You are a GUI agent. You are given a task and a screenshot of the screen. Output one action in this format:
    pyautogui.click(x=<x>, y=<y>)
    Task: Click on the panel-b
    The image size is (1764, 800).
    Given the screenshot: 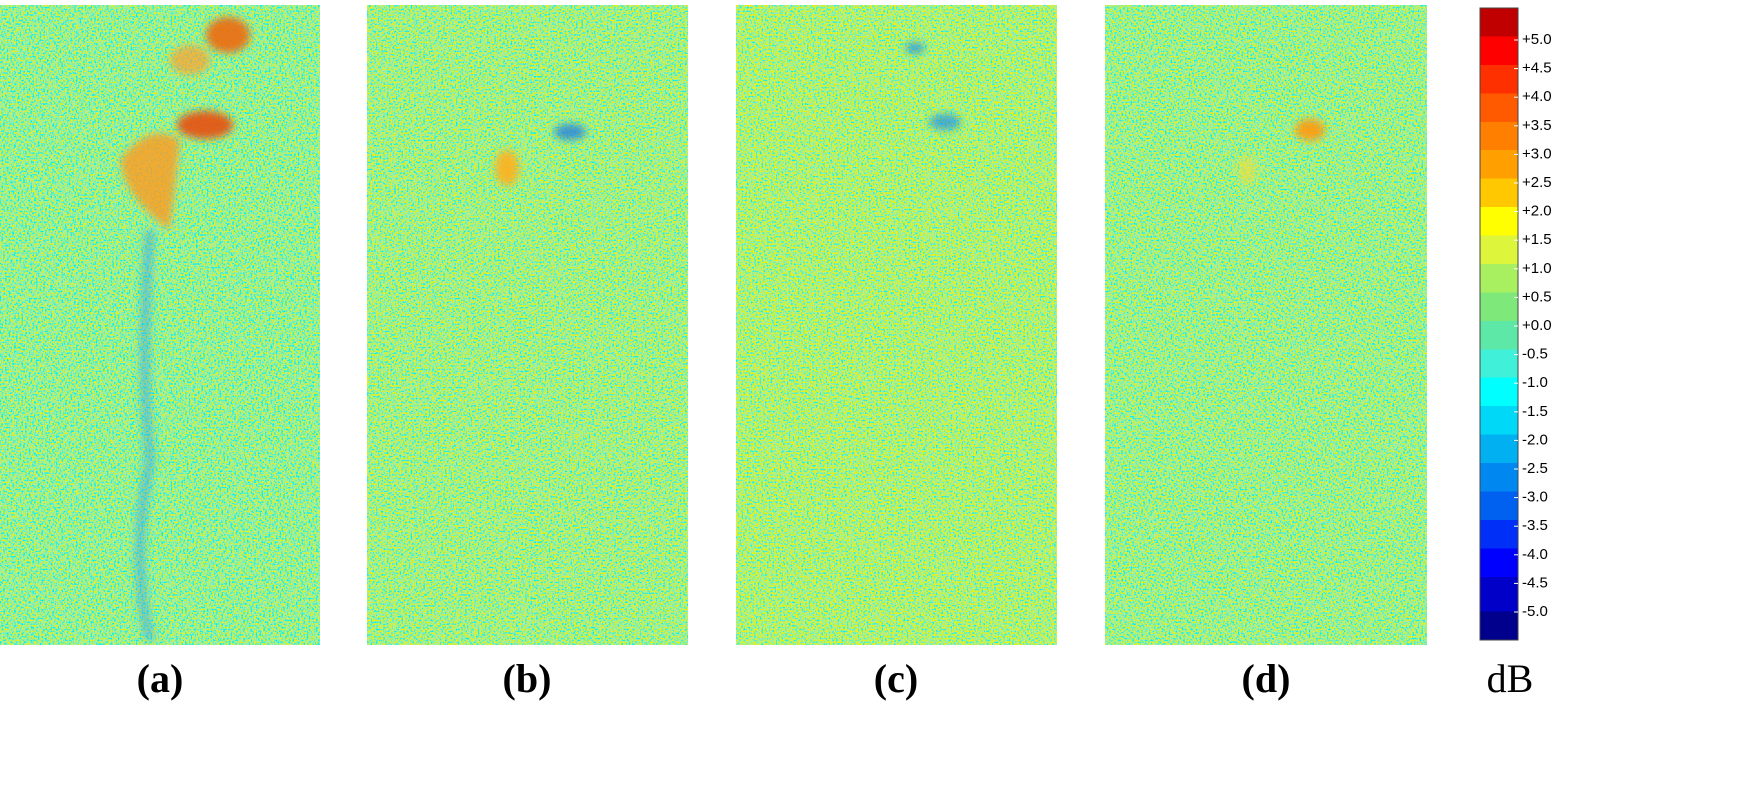 What is the action you would take?
    pyautogui.click(x=527, y=325)
    